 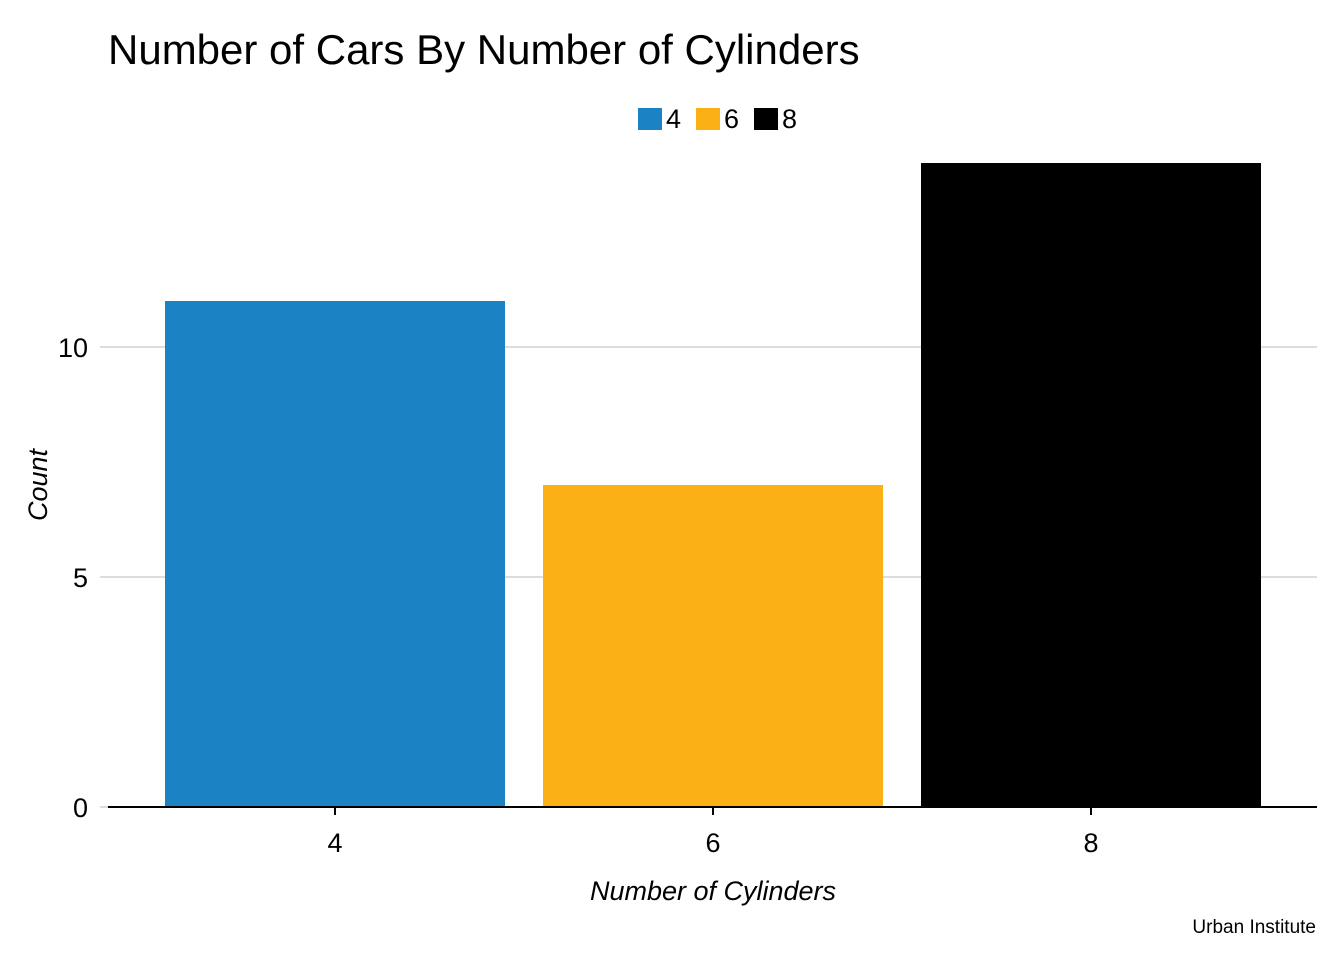 I want to click on caption: Urban Institute, so click(x=1254, y=927).